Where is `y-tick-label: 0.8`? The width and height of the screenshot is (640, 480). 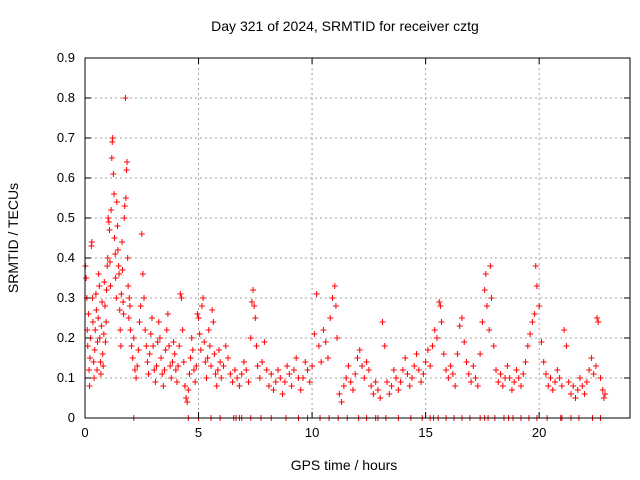
y-tick-label: 0.8 is located at coordinates (66, 97).